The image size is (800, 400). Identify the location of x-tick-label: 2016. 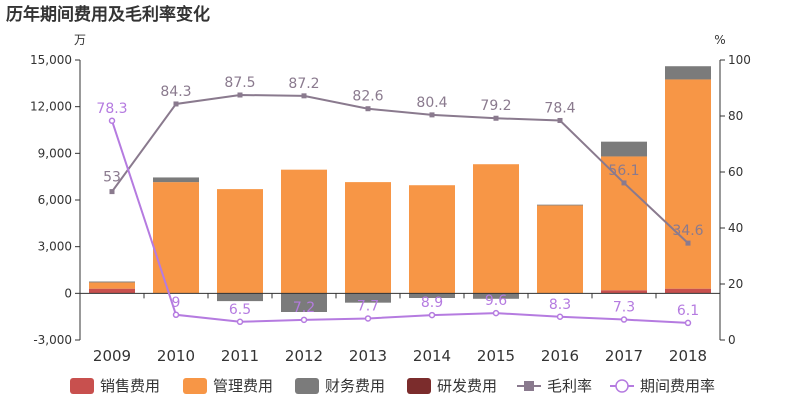
(560, 356).